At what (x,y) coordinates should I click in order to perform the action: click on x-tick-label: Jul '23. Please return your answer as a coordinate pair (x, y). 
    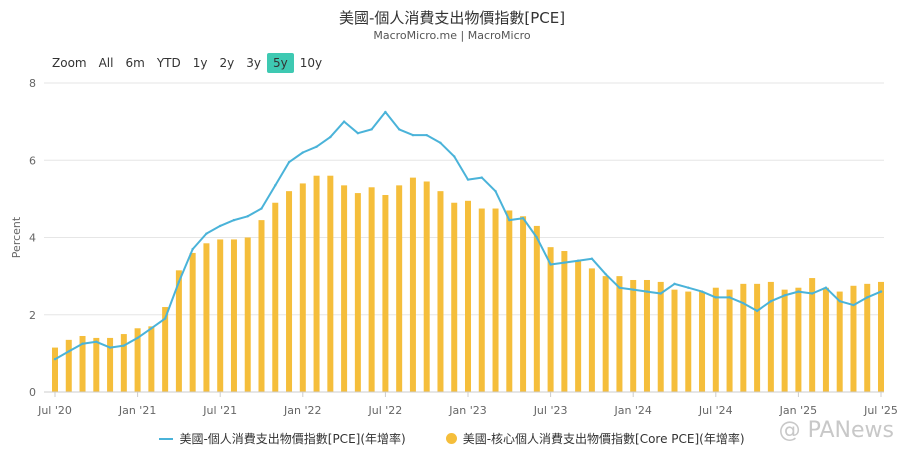
    Looking at the image, I should click on (550, 410).